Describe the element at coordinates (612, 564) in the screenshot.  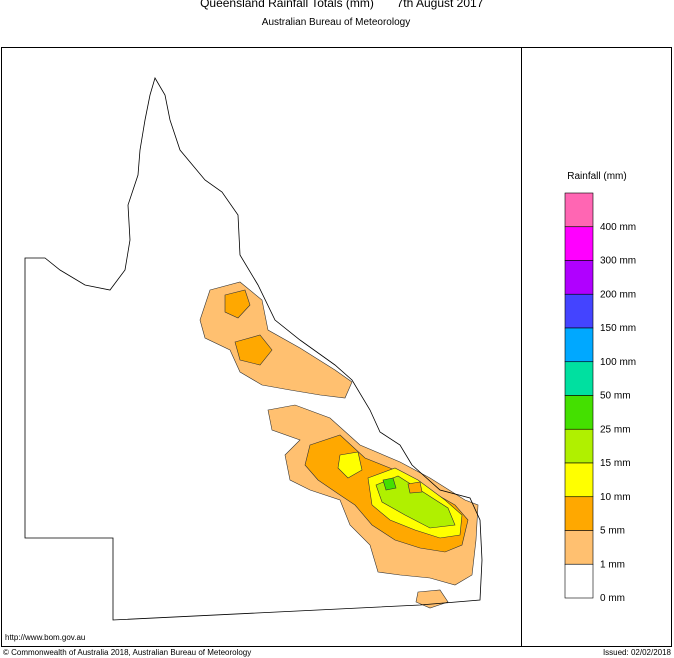
I see `legend-label: 1 mm` at that location.